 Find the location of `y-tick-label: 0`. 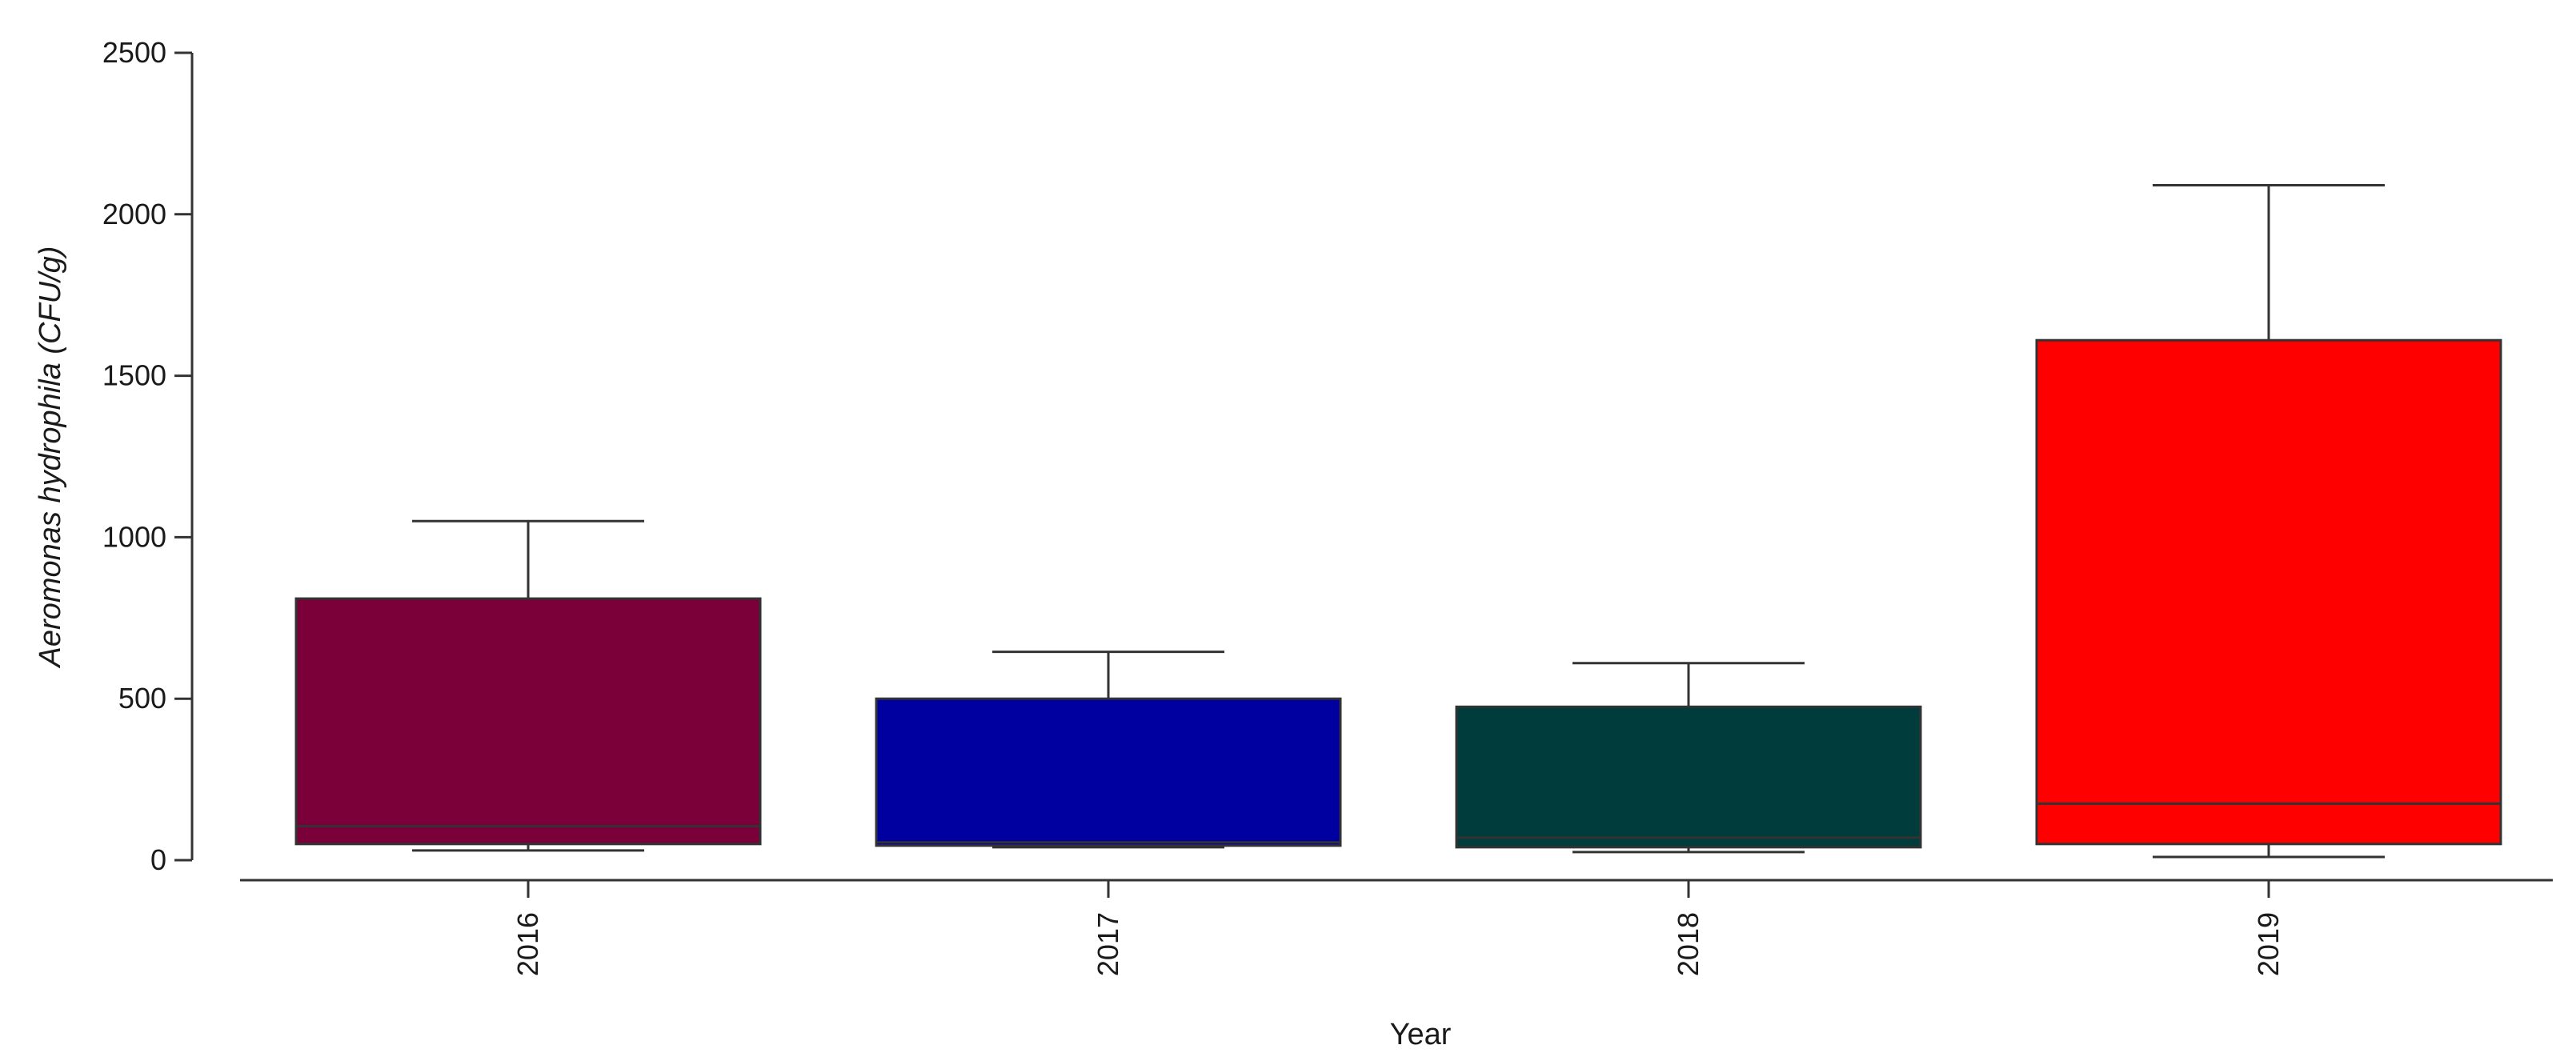

y-tick-label: 0 is located at coordinates (158, 859).